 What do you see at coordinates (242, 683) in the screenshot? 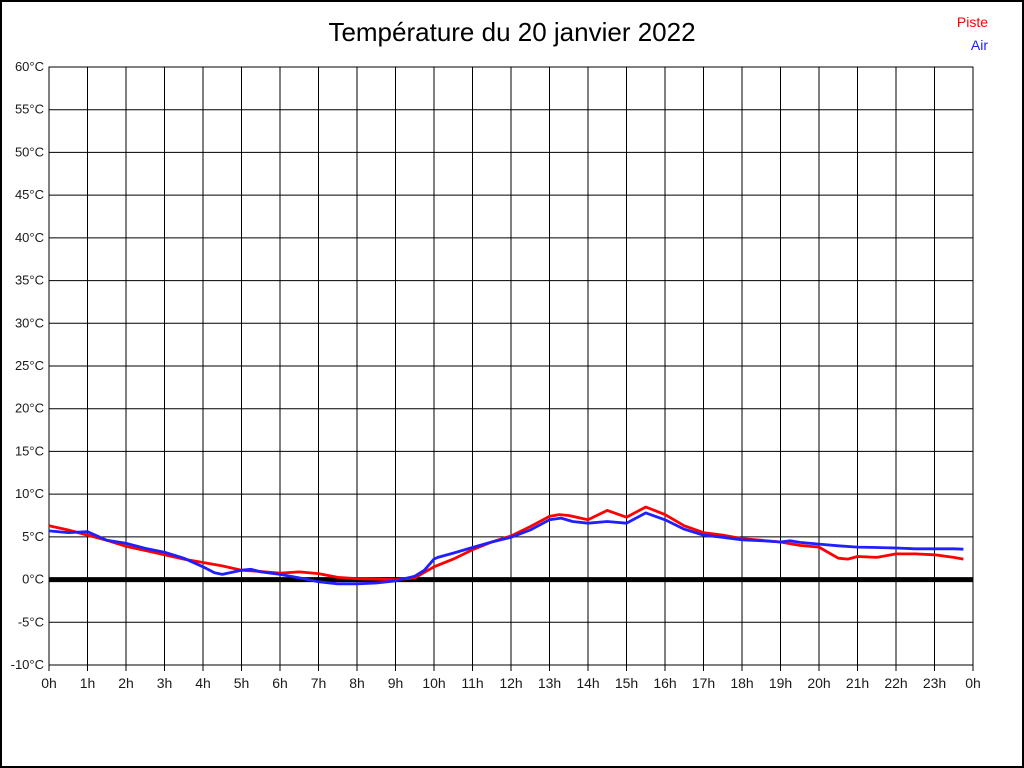
I see `x-axis-tick-label: 5h` at bounding box center [242, 683].